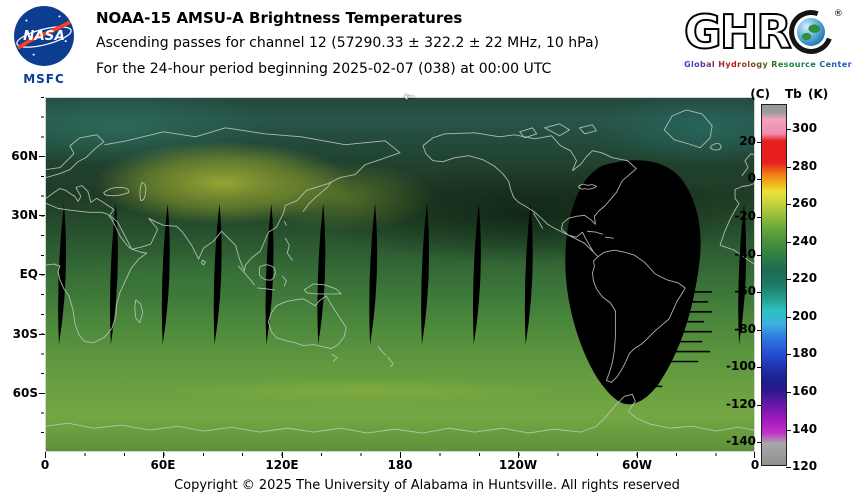 The height and width of the screenshot is (502, 854). I want to click on coastline-black-sea, so click(116, 191).